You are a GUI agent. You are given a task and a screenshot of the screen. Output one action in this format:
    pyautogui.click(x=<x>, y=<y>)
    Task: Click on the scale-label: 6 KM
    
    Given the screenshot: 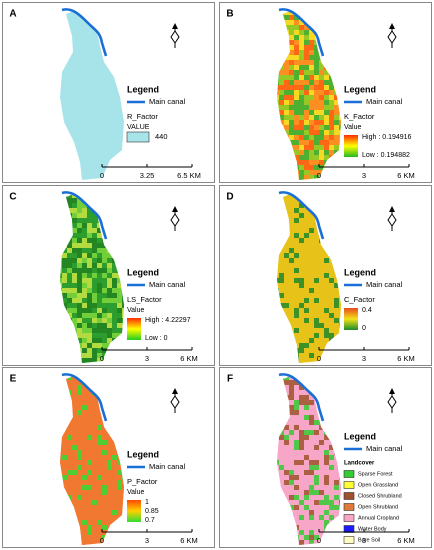 What is the action you would take?
    pyautogui.click(x=406, y=540)
    